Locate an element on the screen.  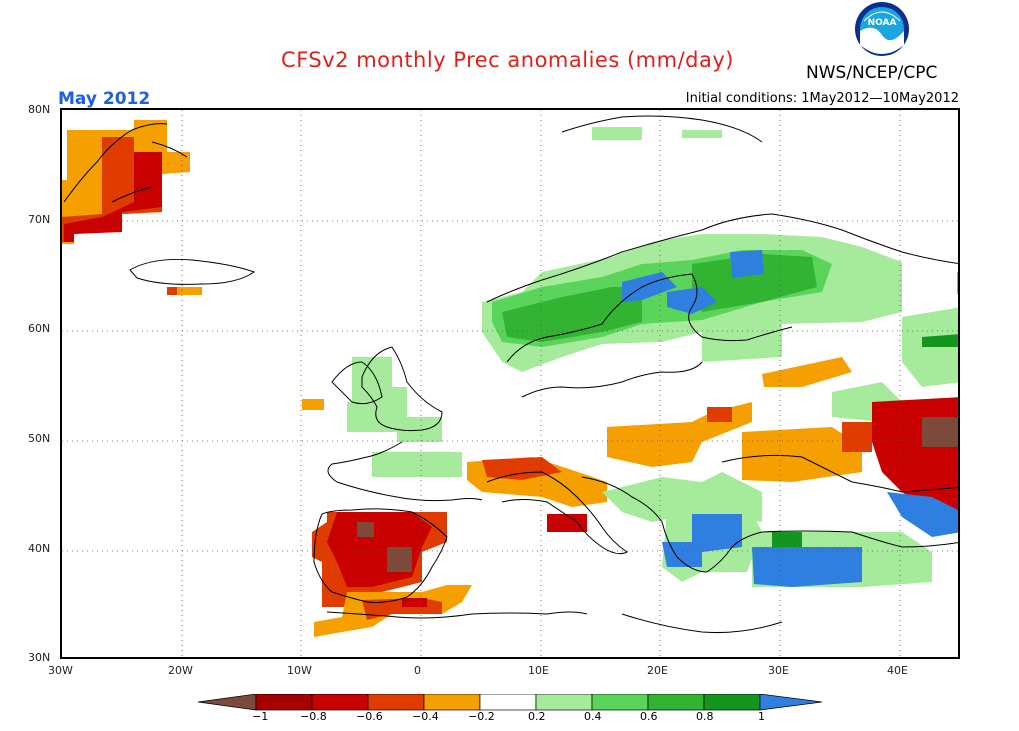
colorbar-tick-6: 0.4 is located at coordinates (593, 716).